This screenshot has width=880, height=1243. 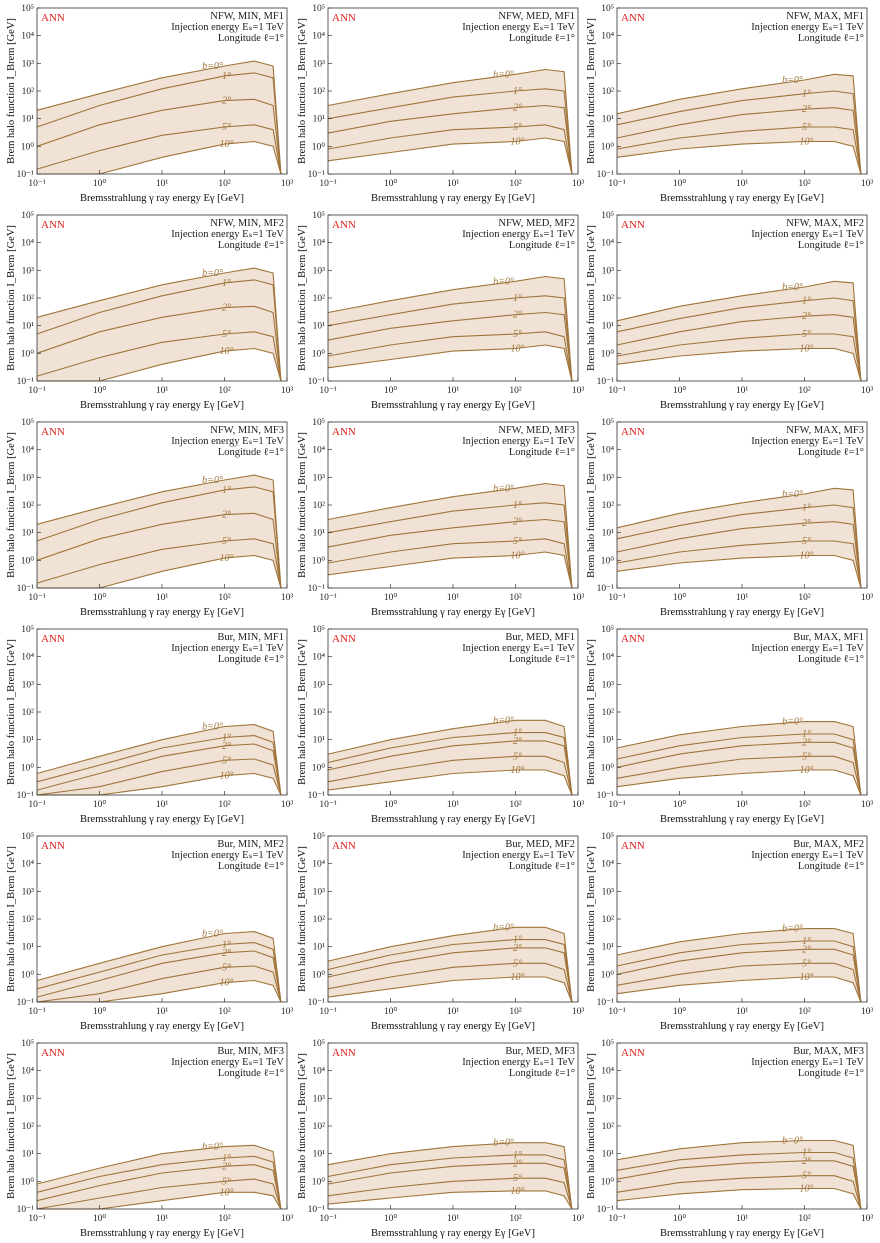 I want to click on x-tick-label: 10⁰, so click(x=680, y=804).